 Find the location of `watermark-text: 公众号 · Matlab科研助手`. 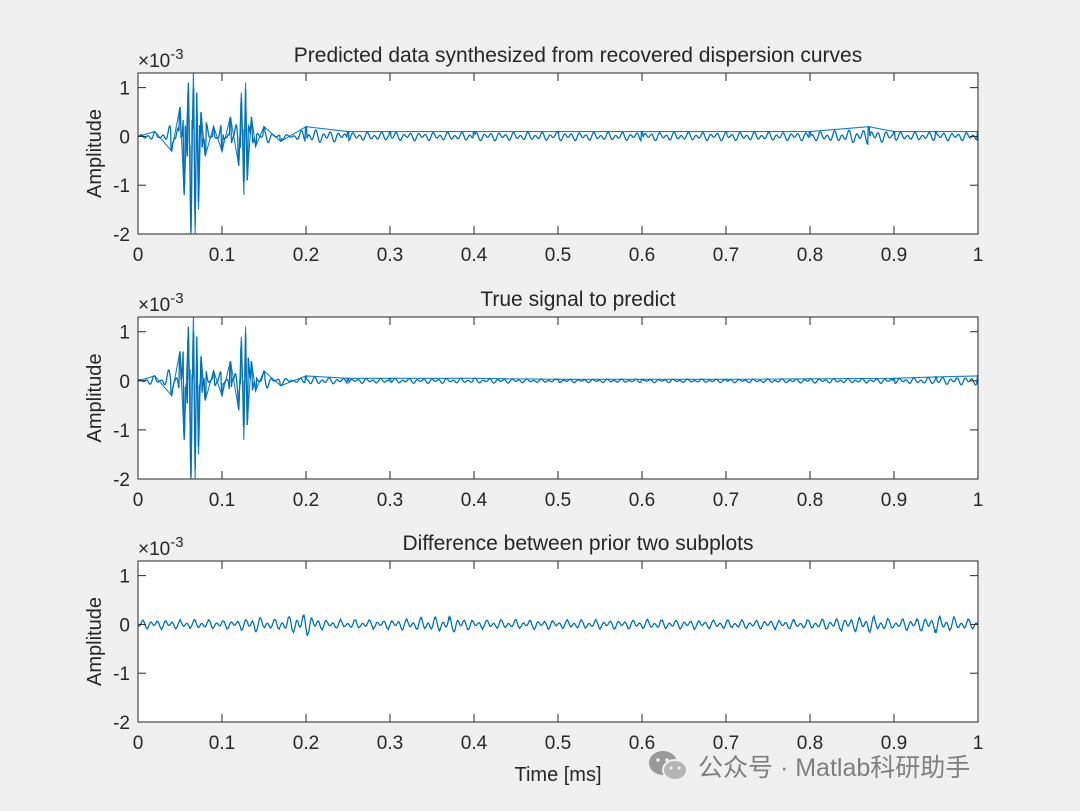

watermark-text: 公众号 · Matlab科研助手 is located at coordinates (834, 768).